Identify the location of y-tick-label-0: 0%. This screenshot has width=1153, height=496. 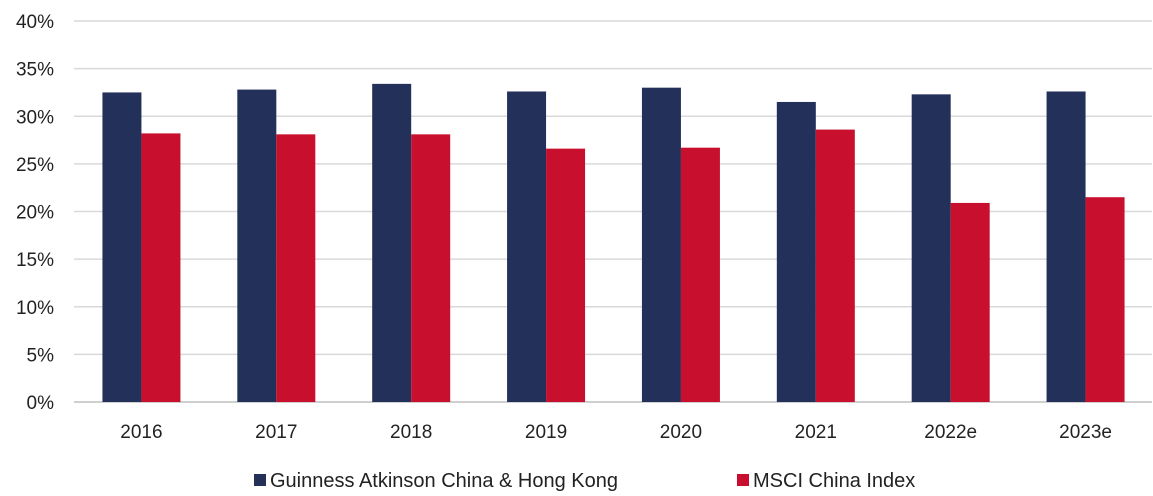
(41, 403).